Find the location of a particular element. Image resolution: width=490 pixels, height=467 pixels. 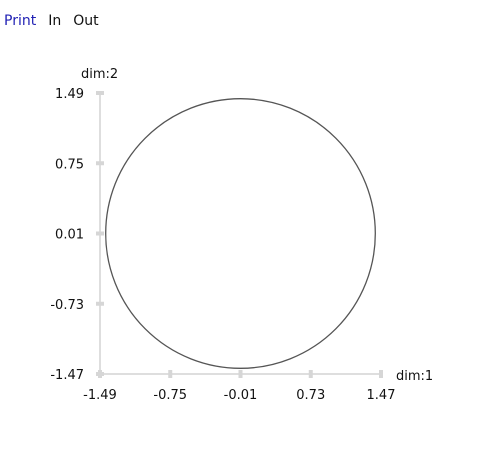

print-button: Print is located at coordinates (20, 21).